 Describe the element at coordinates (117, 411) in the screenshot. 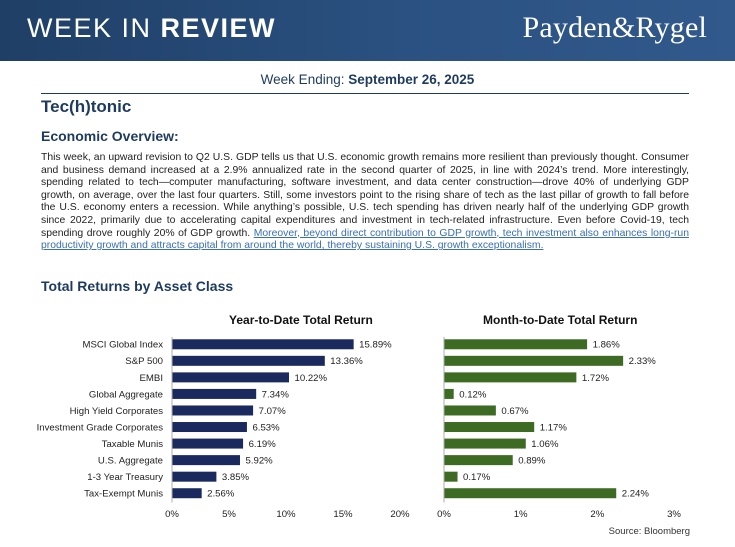

I see `category-label: High Yield Corporates` at that location.